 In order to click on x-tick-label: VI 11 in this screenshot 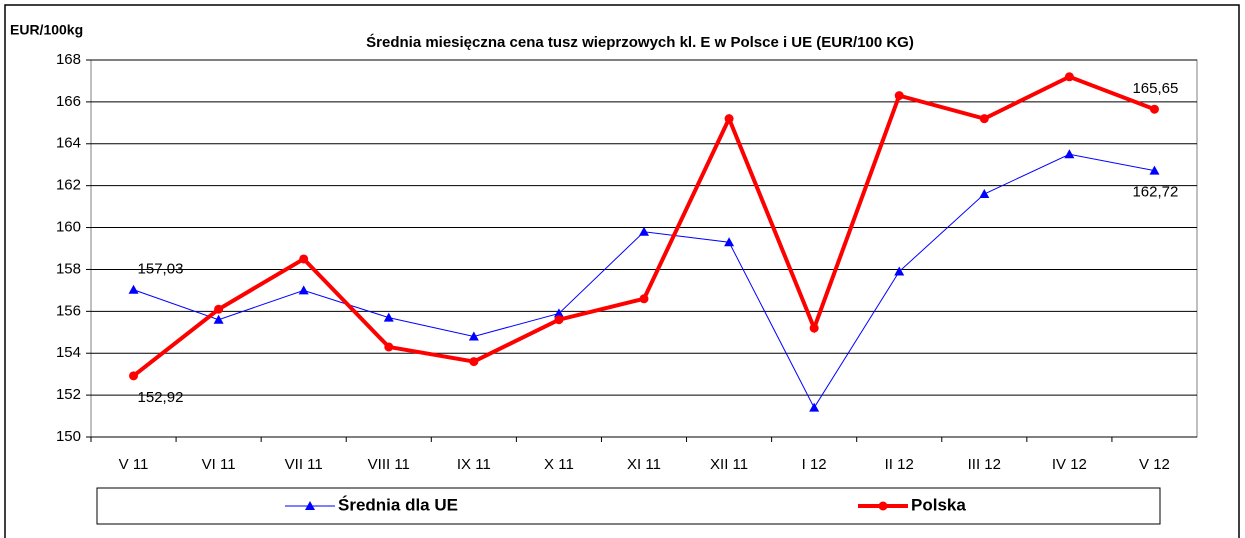, I will do `click(219, 464)`.